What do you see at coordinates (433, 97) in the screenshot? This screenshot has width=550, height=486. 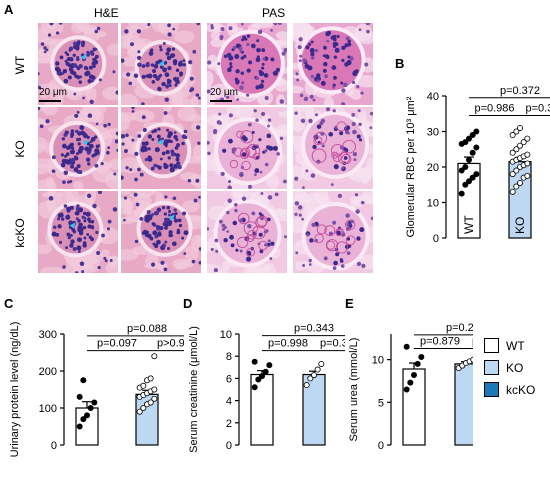 I see `y-tick-label: 40` at bounding box center [433, 97].